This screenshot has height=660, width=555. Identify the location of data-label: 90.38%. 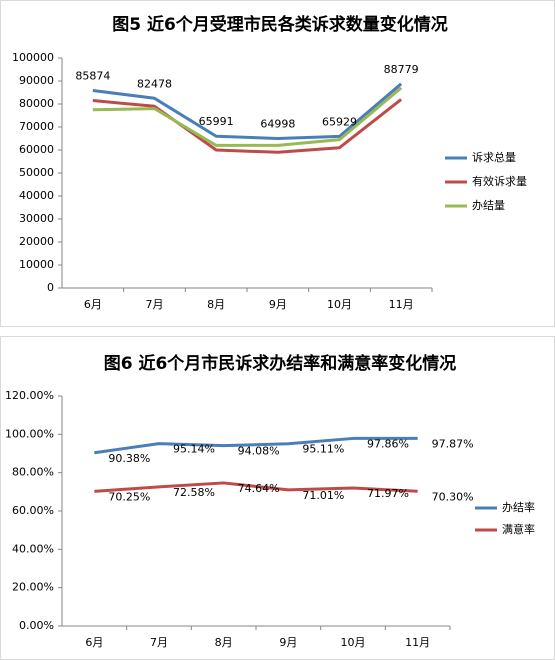
(129, 458).